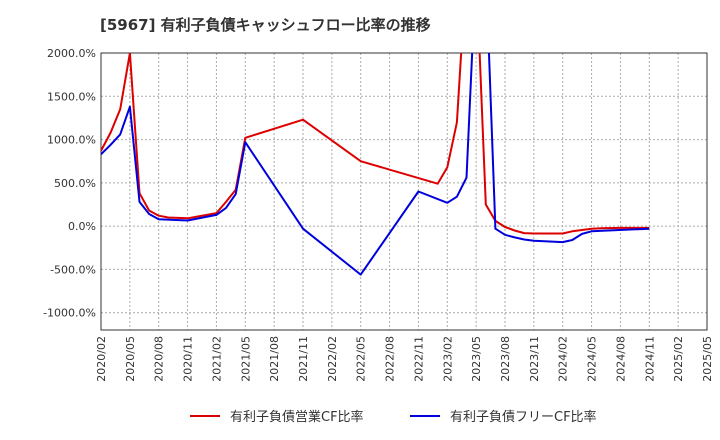  I want to click on x-tick-label: 2021/05, so click(245, 359).